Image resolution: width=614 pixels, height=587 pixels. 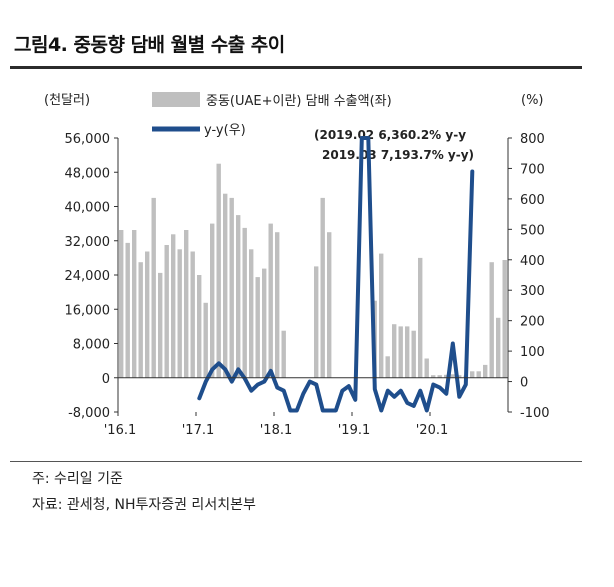 What do you see at coordinates (532, 100) in the screenshot?
I see `right-axis-unit: (%)` at bounding box center [532, 100].